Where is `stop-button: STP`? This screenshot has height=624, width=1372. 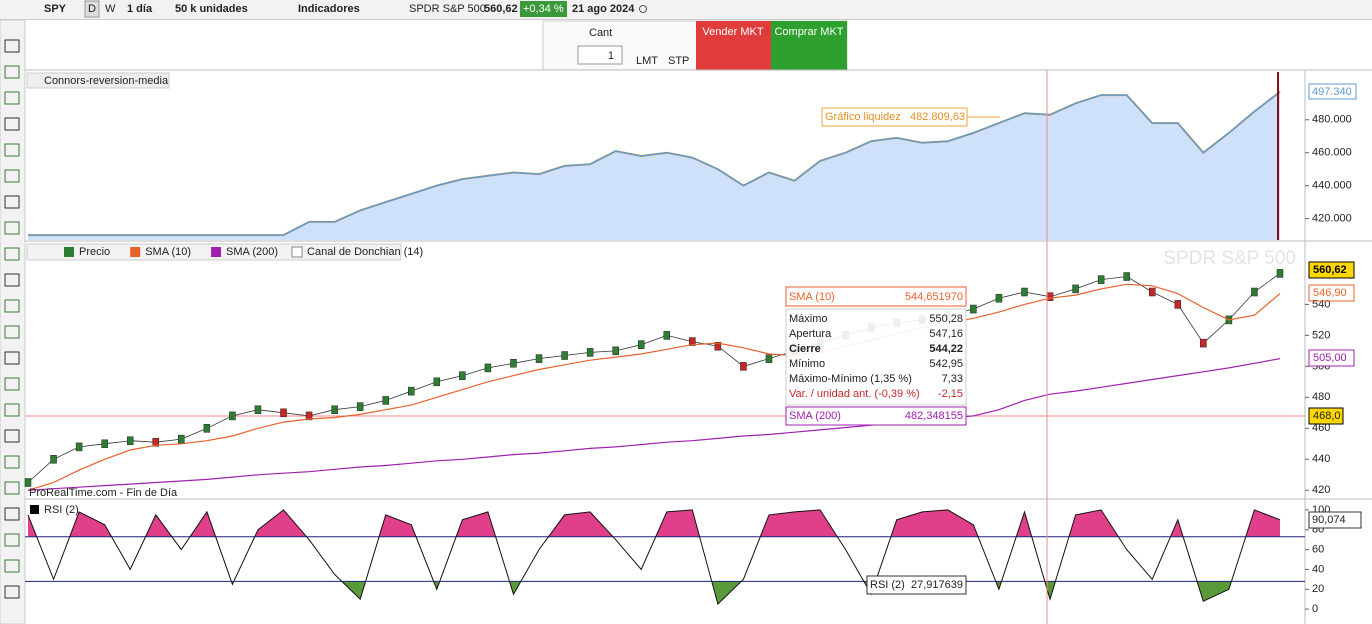 stop-button: STP is located at coordinates (678, 61).